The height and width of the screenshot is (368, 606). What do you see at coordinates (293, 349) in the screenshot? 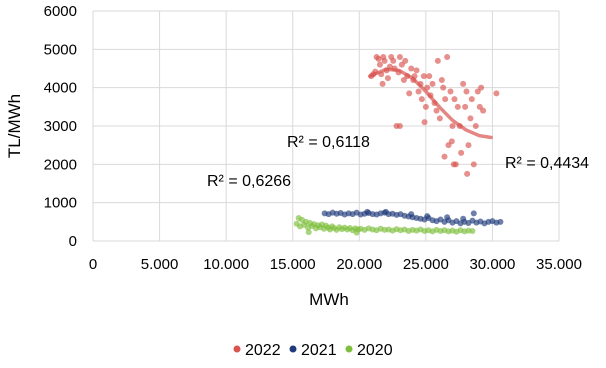
I see `legend-marker-2021` at bounding box center [293, 349].